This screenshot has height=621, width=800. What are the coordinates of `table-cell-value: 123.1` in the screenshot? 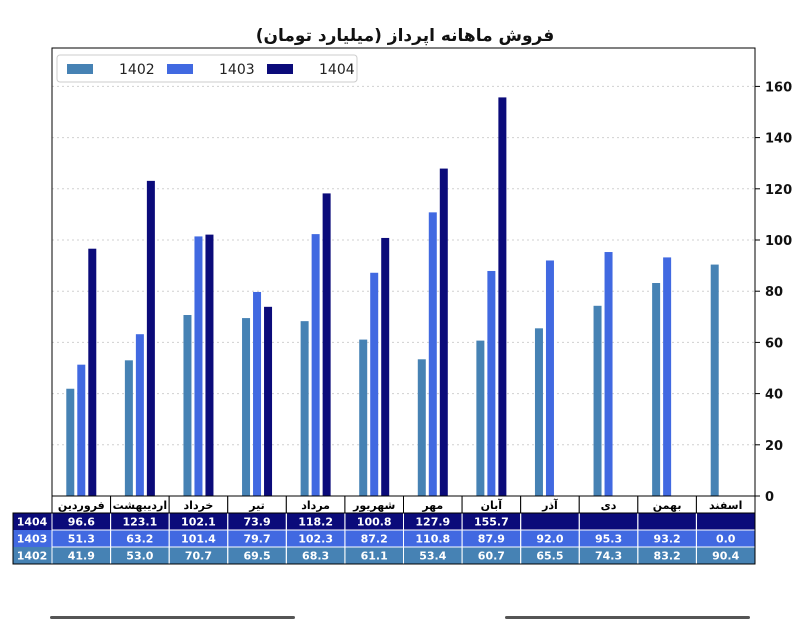 It's located at (139, 522).